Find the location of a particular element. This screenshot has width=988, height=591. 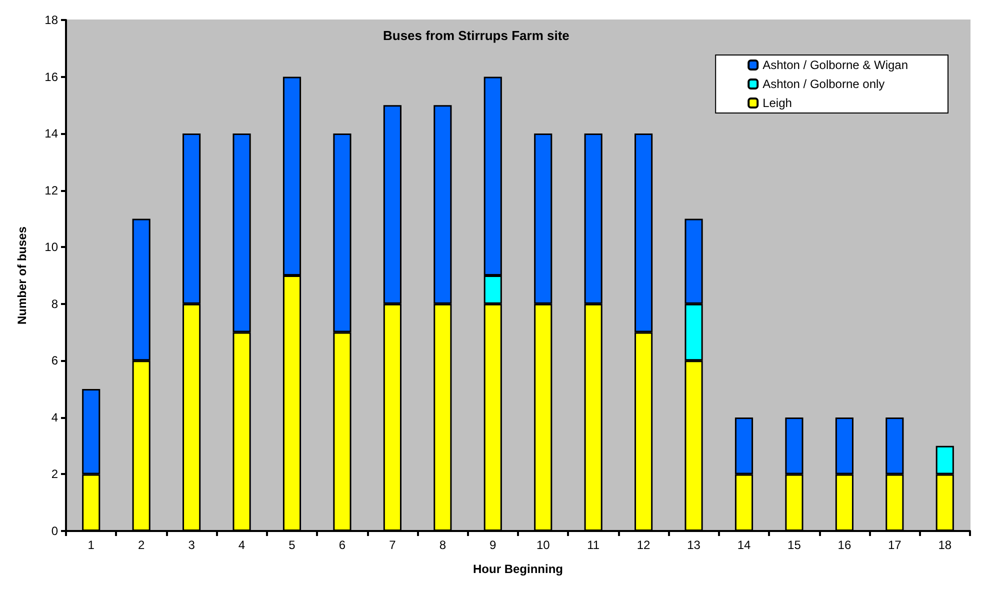

y-tick-label: 12 is located at coordinates (51, 190).